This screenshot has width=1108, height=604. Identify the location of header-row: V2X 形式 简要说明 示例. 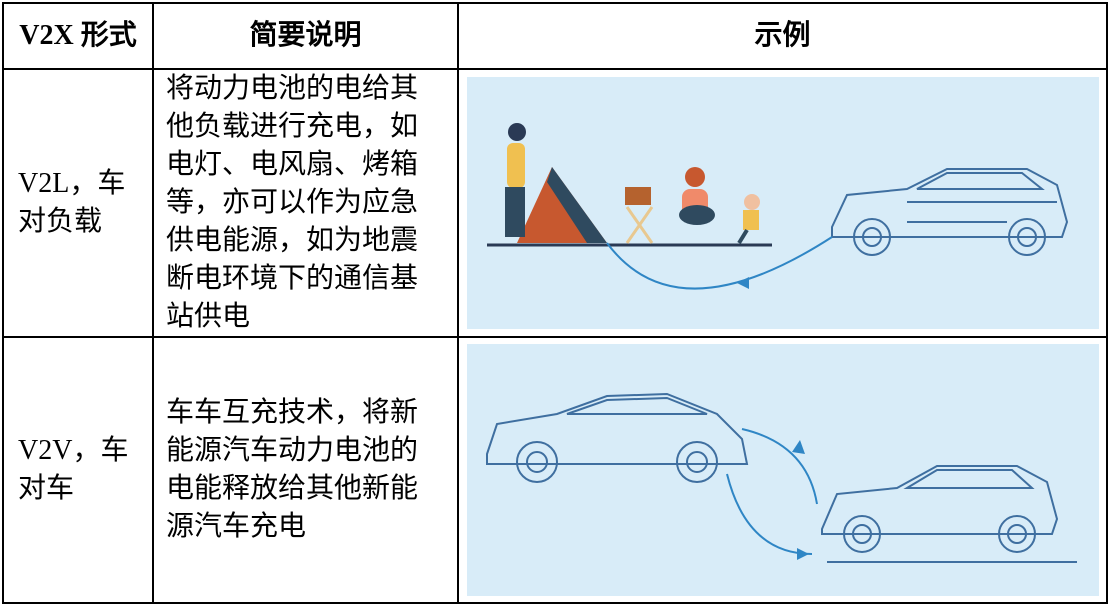
(555, 36).